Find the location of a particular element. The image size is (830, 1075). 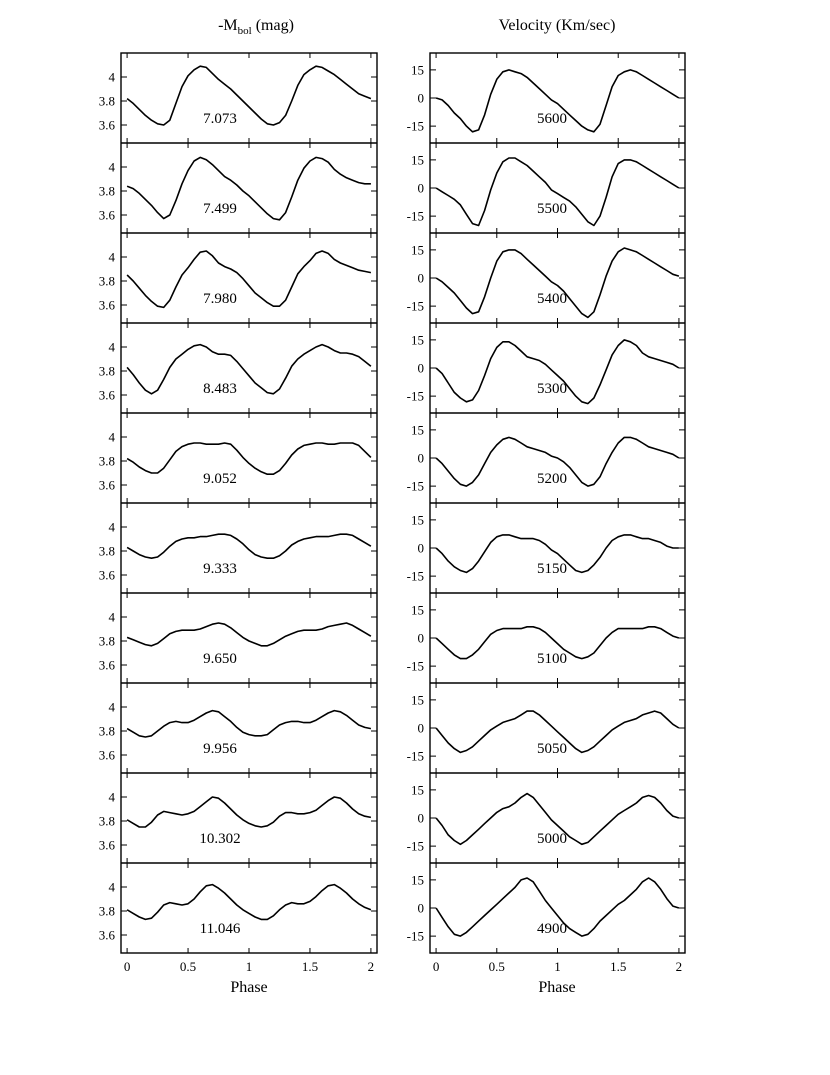

velocity-x-axis-title: Phase is located at coordinates (556, 987).